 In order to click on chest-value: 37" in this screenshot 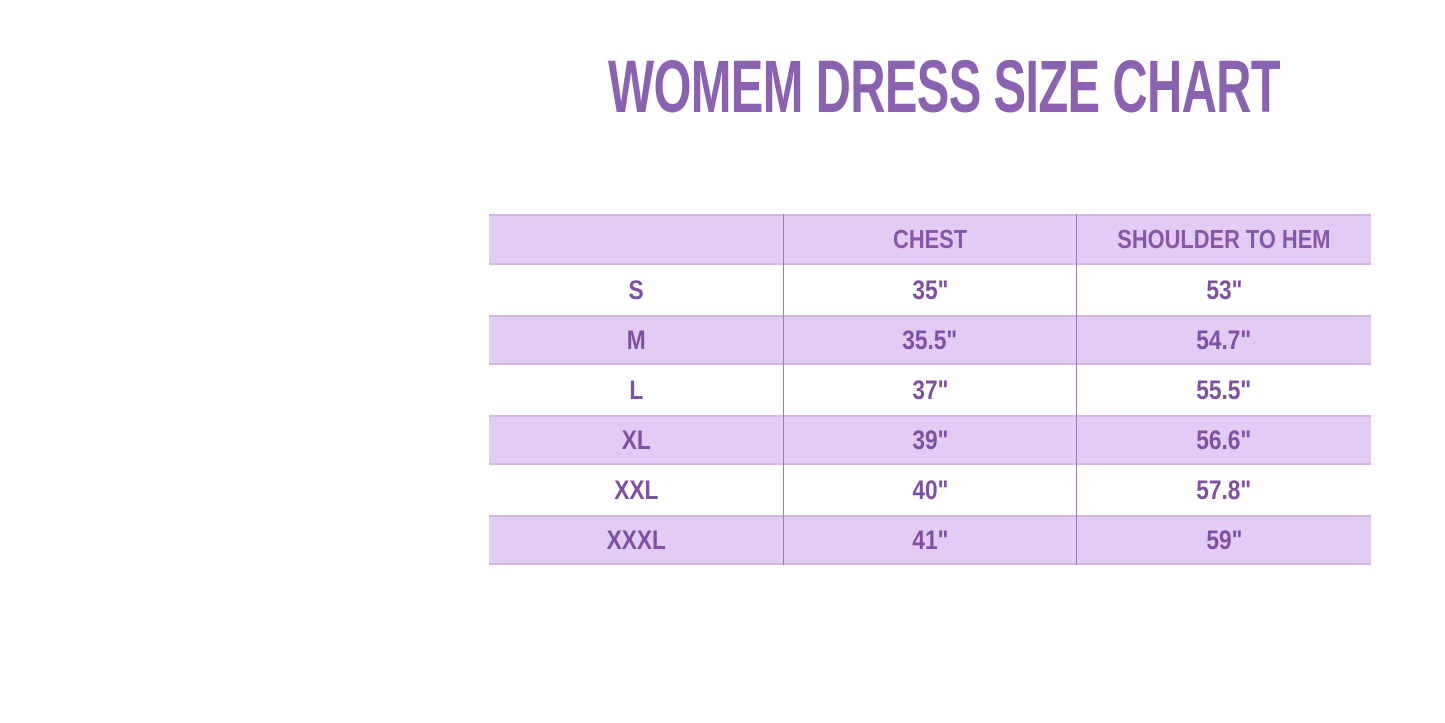, I will do `click(930, 390)`.